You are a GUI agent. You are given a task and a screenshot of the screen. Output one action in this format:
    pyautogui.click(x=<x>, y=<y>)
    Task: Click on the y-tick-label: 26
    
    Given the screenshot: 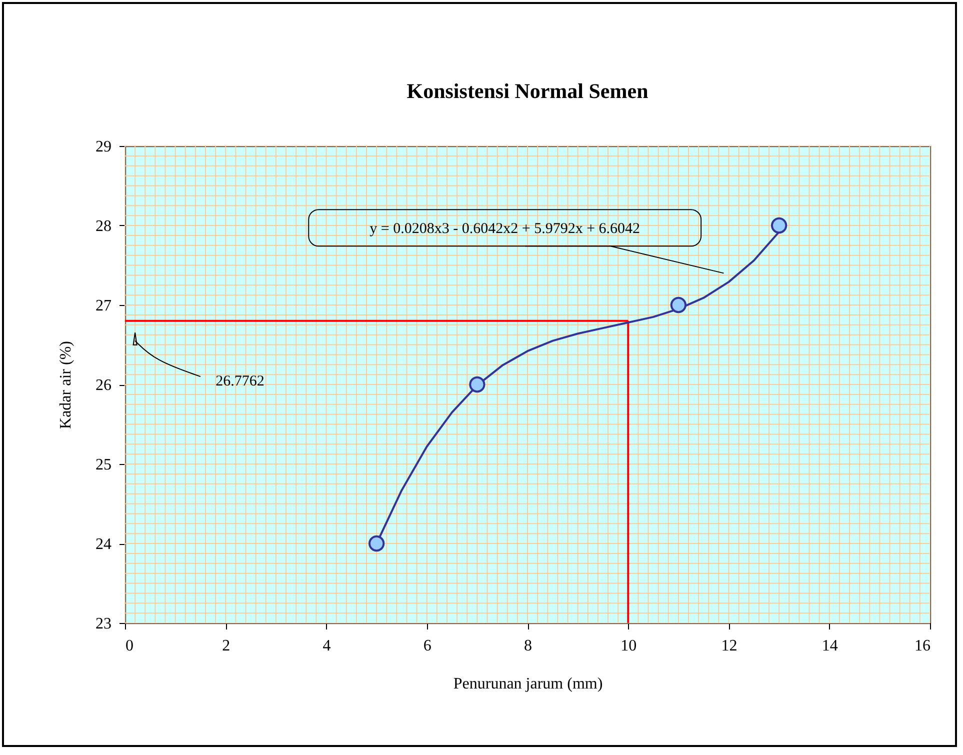 What is the action you would take?
    pyautogui.click(x=104, y=385)
    